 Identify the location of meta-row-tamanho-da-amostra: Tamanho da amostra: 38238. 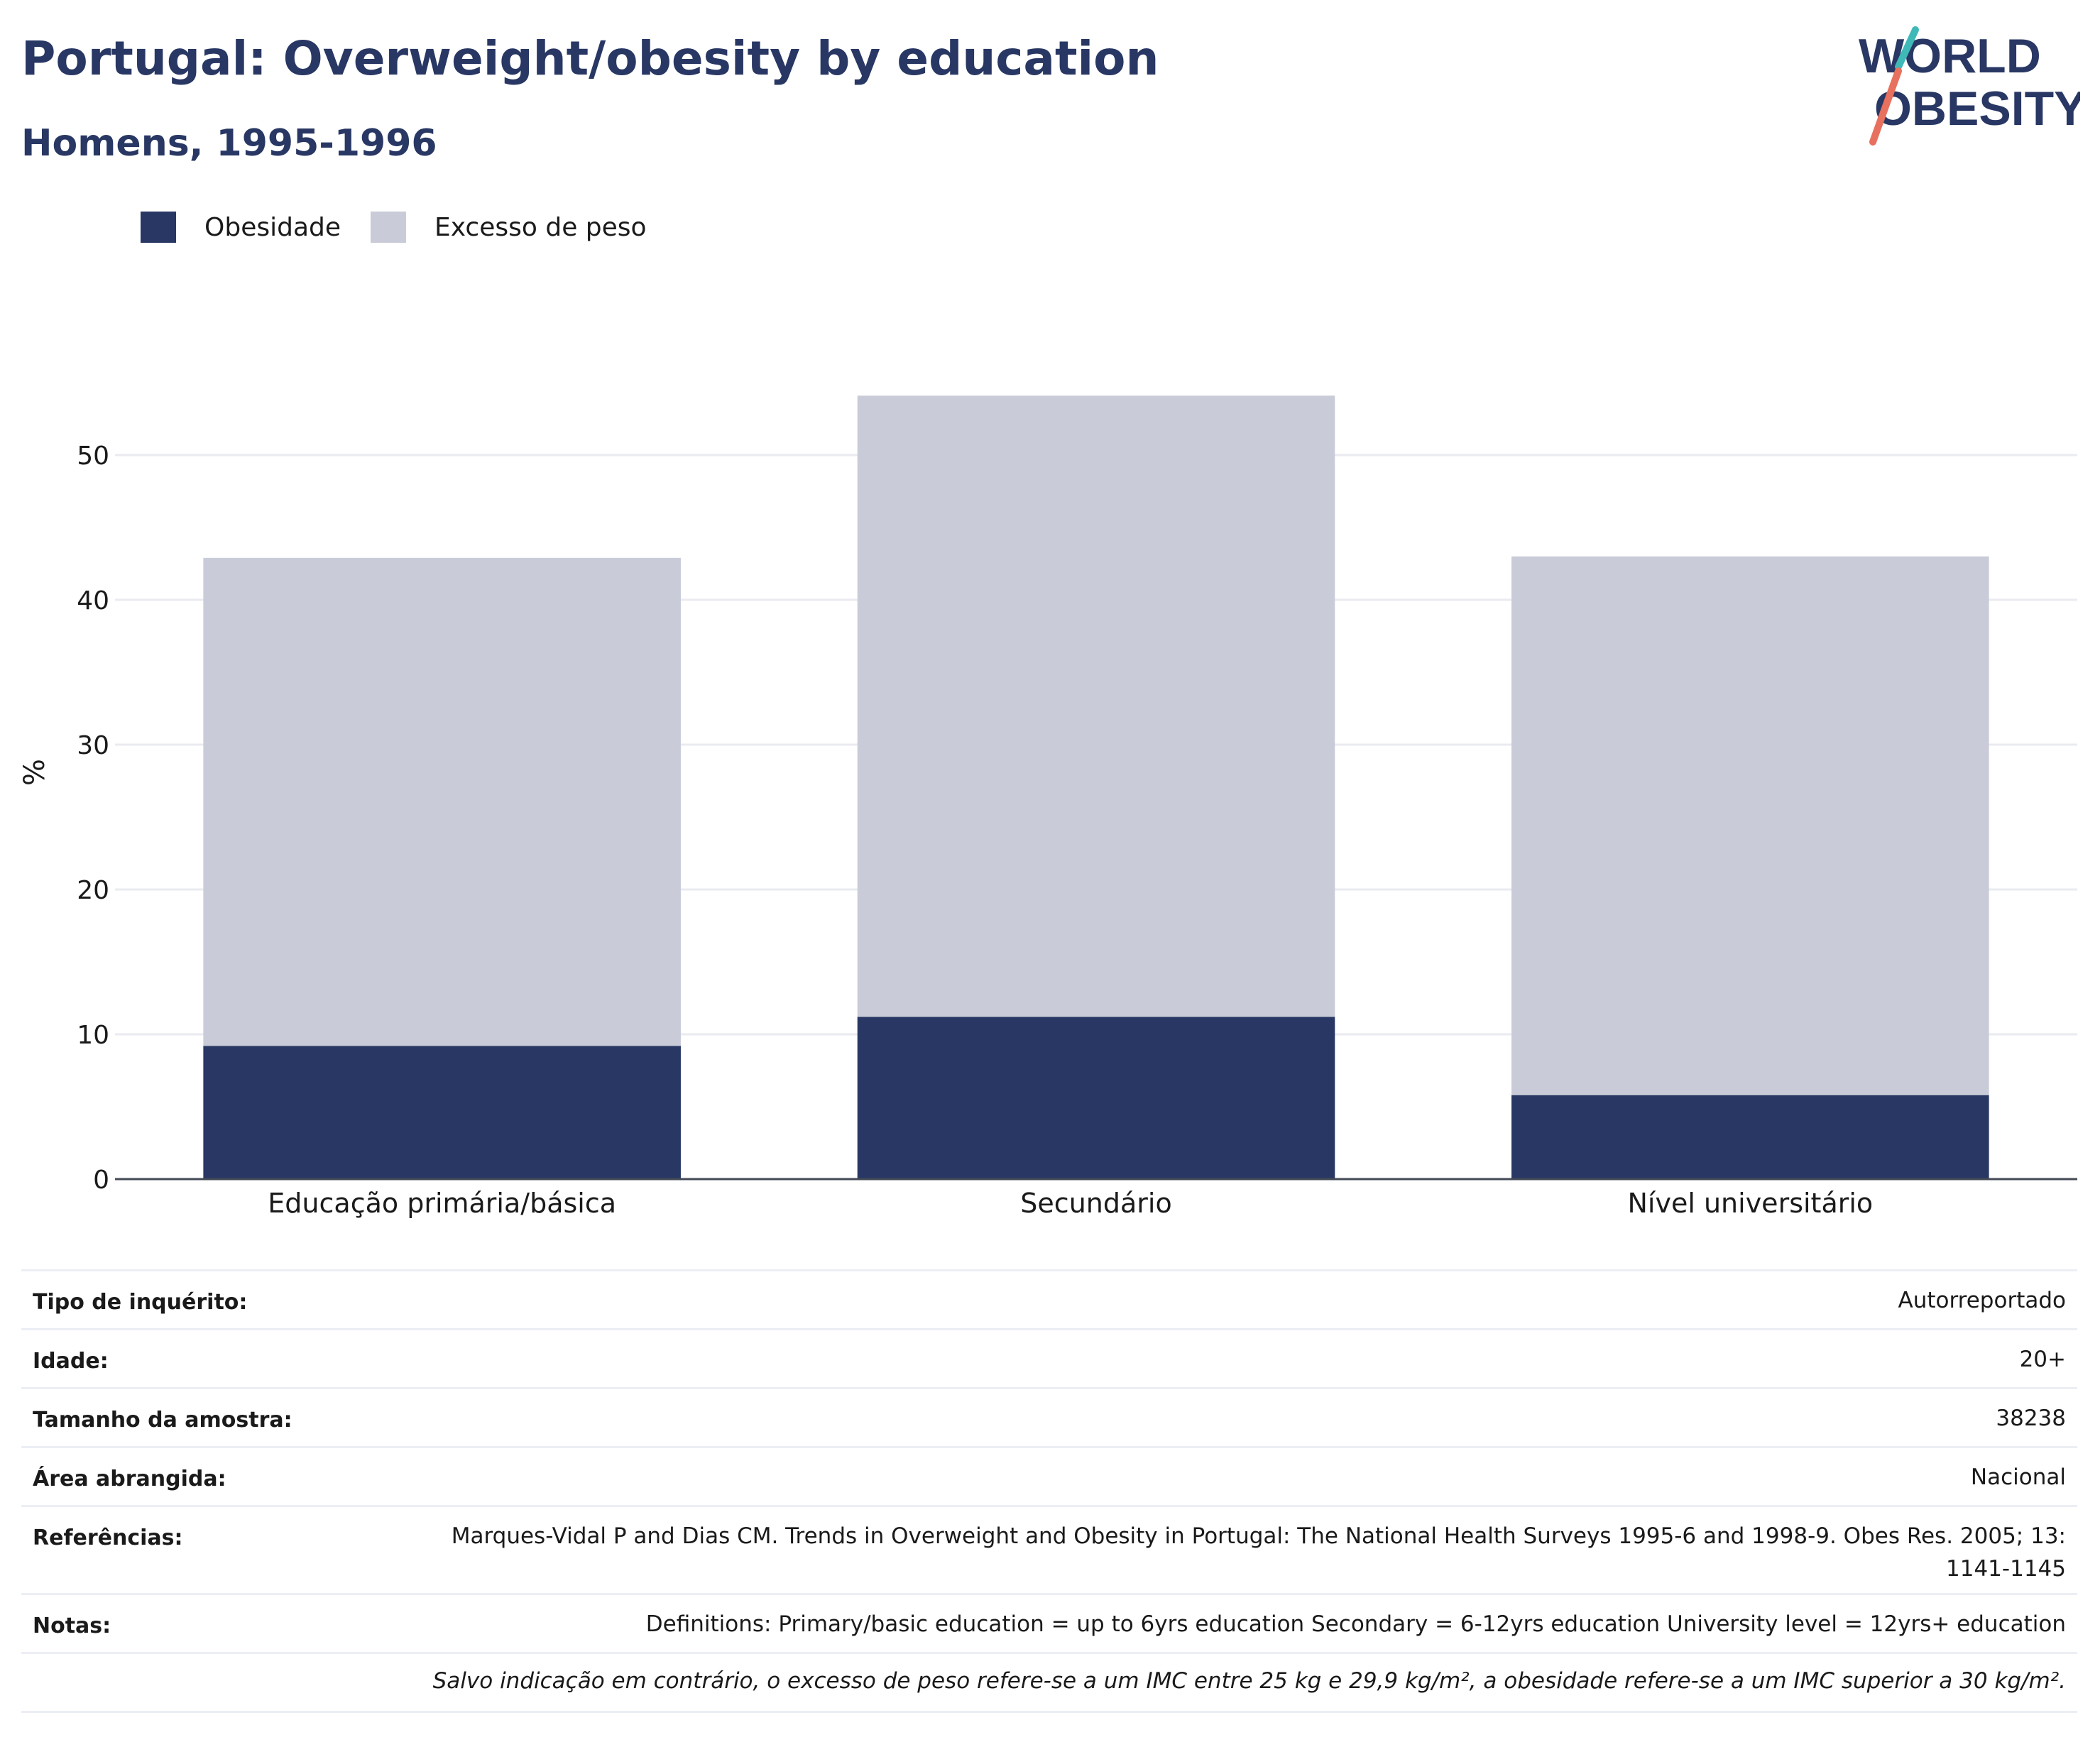
(1049, 1418).